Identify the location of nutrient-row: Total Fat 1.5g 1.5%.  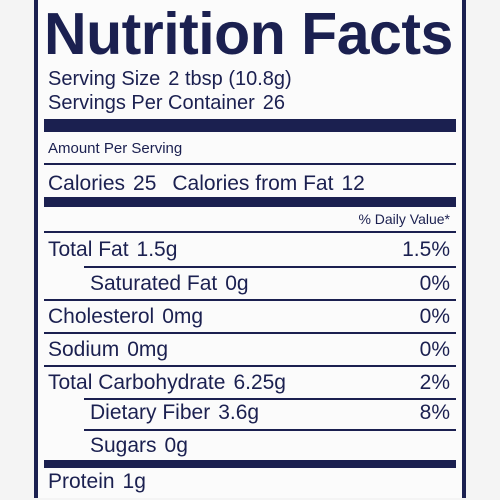
(249, 251).